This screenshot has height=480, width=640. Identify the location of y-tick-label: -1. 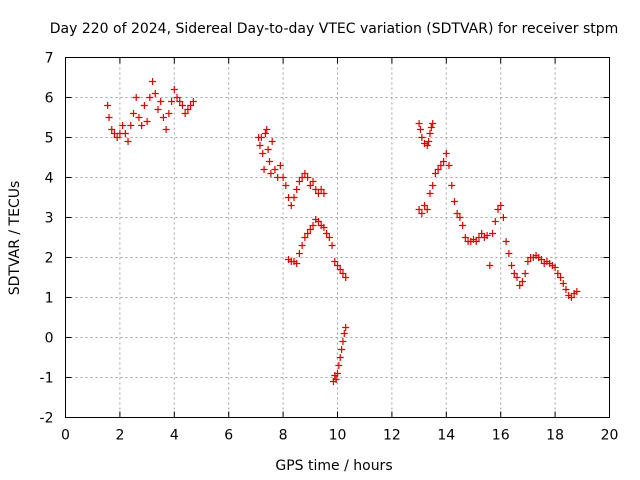
(47, 379).